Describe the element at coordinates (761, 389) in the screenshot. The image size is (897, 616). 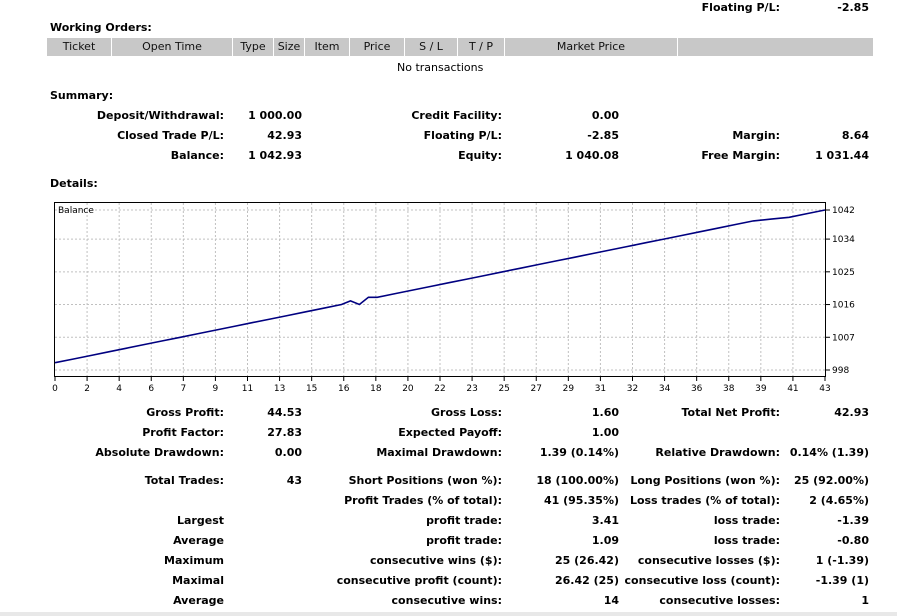
I see `x-tick-label: 39` at that location.